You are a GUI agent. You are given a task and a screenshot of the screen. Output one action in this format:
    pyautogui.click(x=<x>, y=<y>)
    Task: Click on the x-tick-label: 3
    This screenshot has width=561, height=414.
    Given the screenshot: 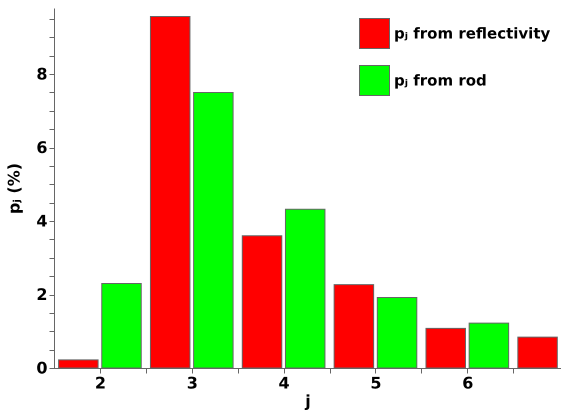 What is the action you would take?
    pyautogui.click(x=192, y=383)
    